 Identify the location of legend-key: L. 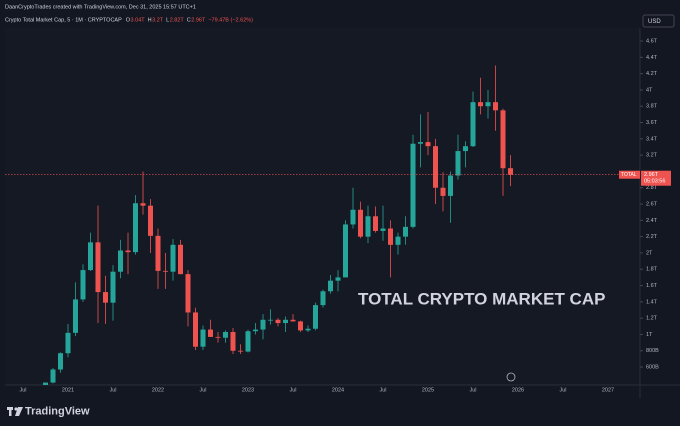
(167, 20).